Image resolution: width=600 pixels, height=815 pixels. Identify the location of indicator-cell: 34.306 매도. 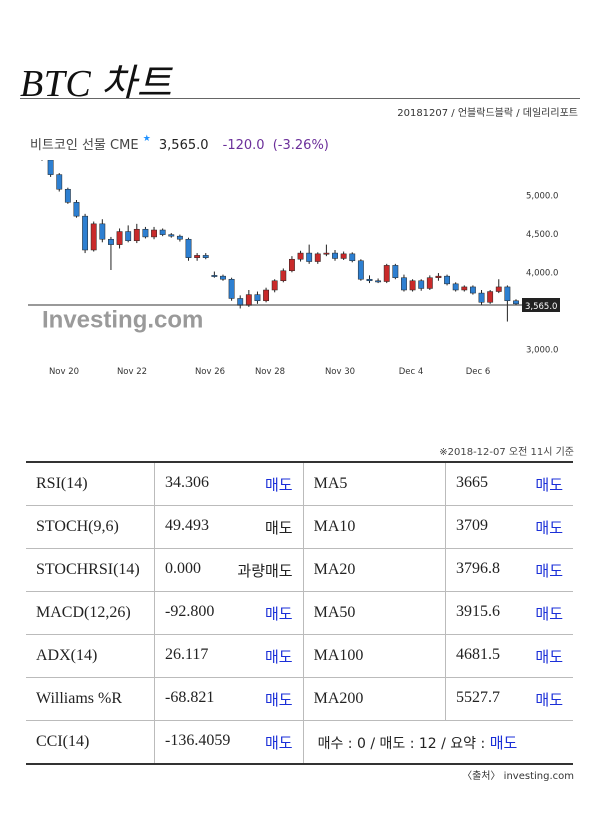
(228, 483).